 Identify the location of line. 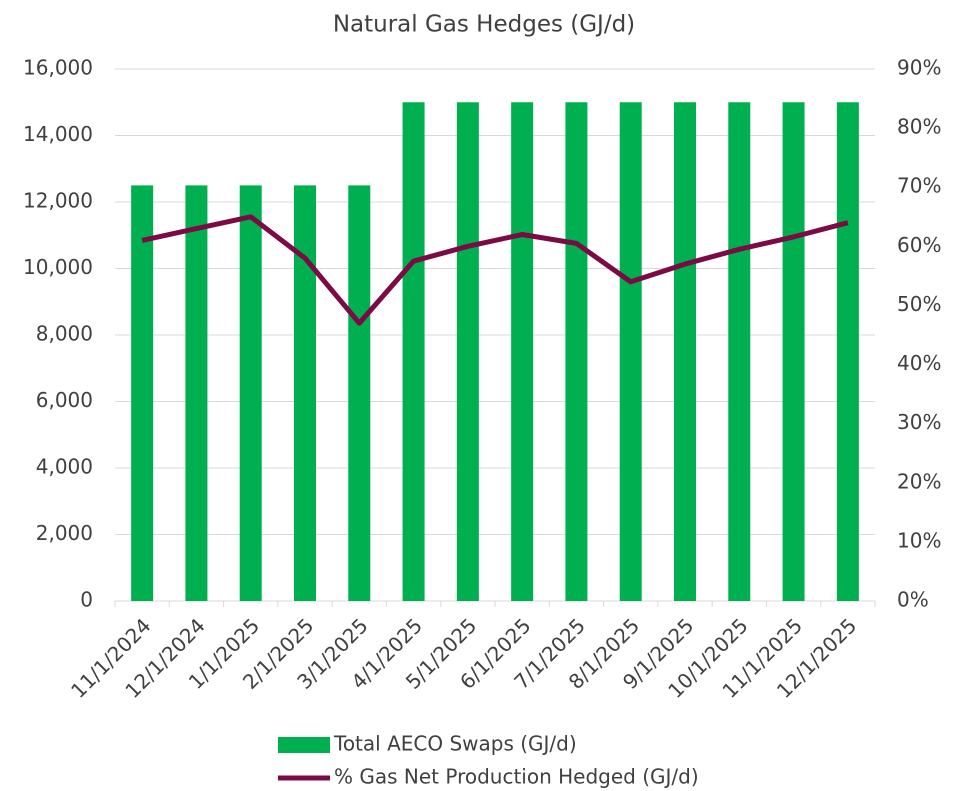
(495, 270).